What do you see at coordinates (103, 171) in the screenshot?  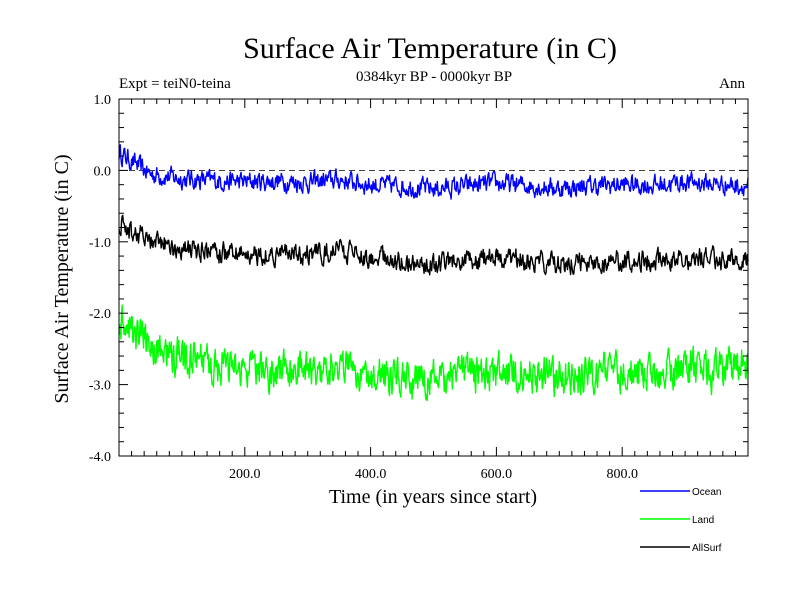 I see `y-tick-label: 0.0` at bounding box center [103, 171].